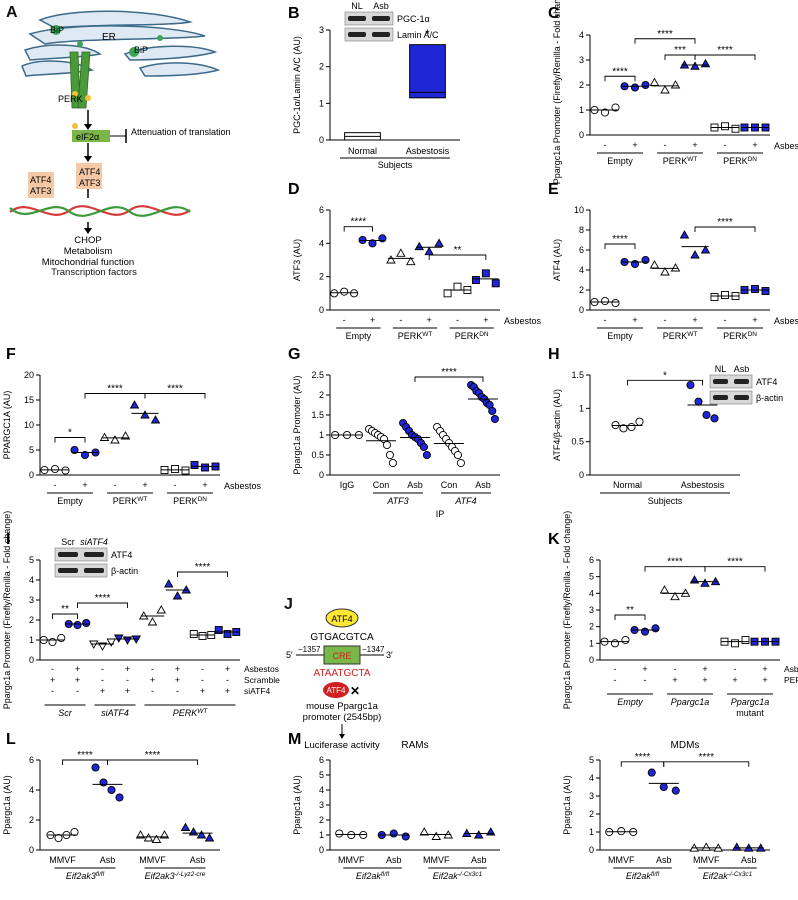 The image size is (798, 900). What do you see at coordinates (341, 619) in the screenshot?
I see `atf4-label: ATF4` at bounding box center [341, 619].